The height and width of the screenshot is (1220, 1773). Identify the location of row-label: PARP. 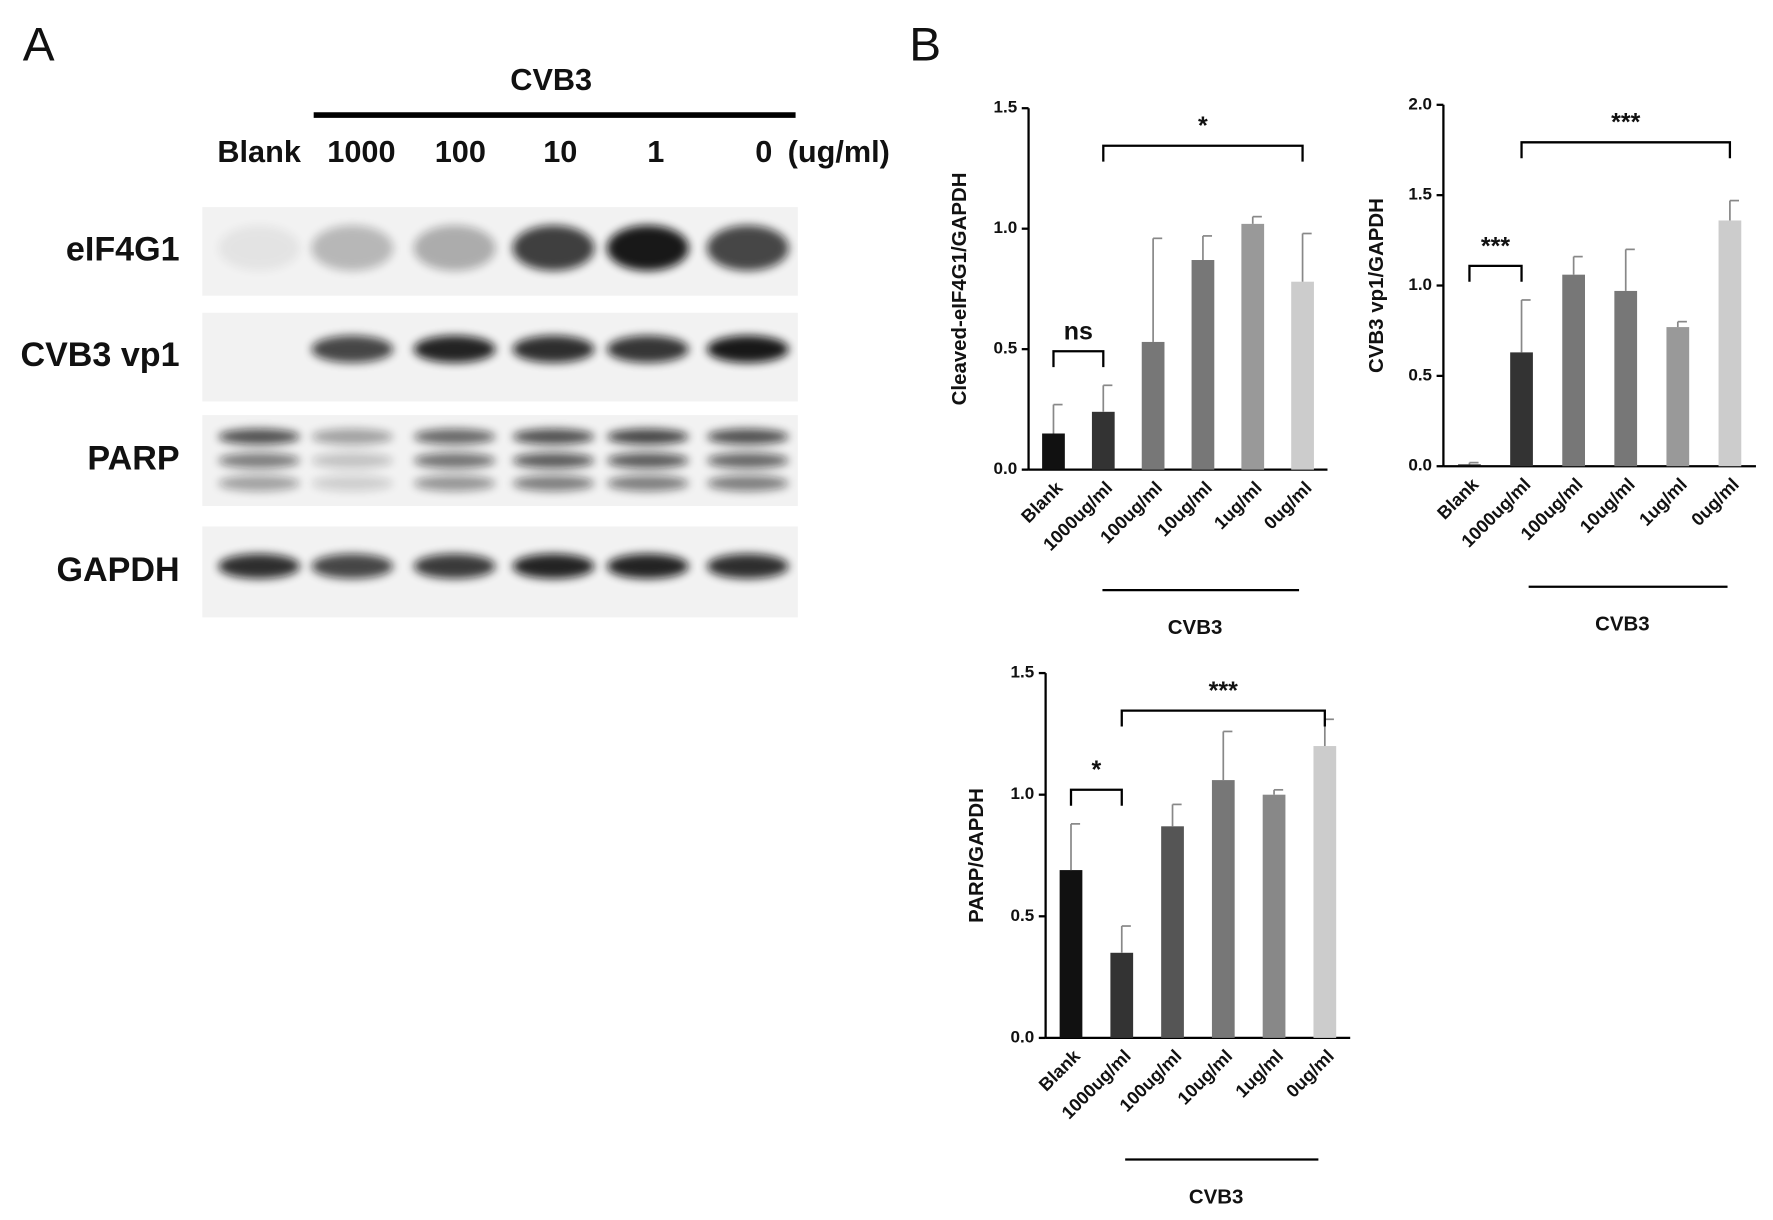
(133, 459).